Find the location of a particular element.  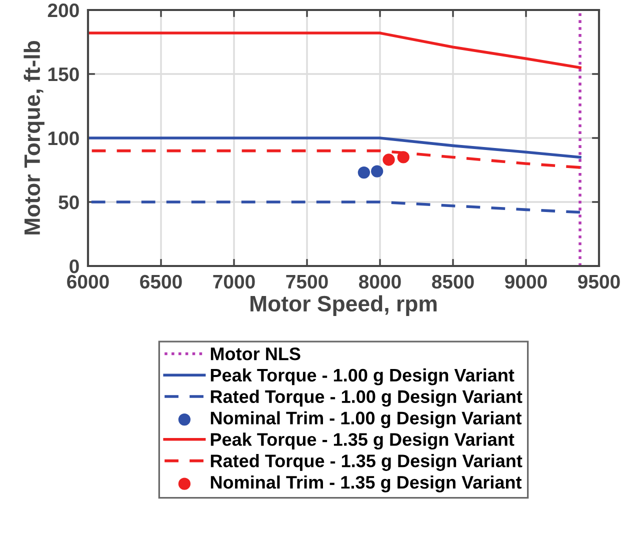

x-tick-label: 8000 is located at coordinates (379, 281).